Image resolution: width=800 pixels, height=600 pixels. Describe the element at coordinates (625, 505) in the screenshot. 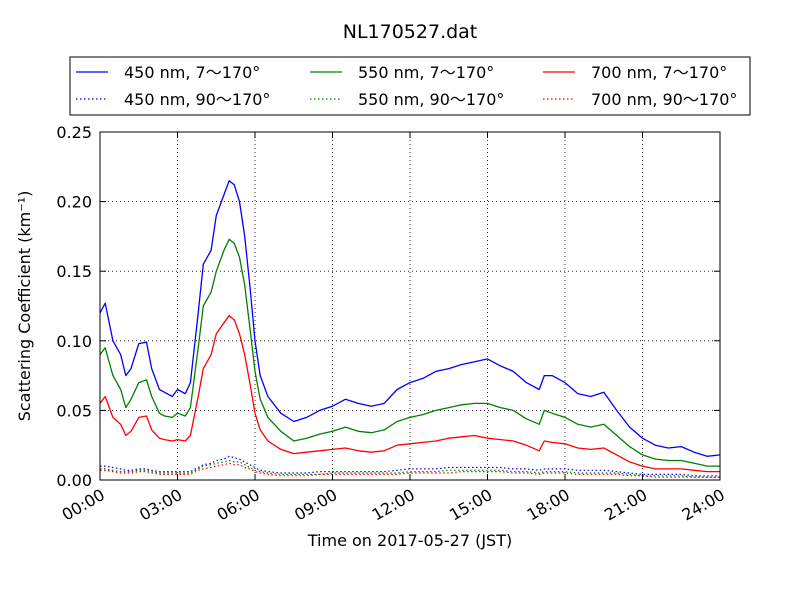

I see `x-tick-label: 21:00` at that location.